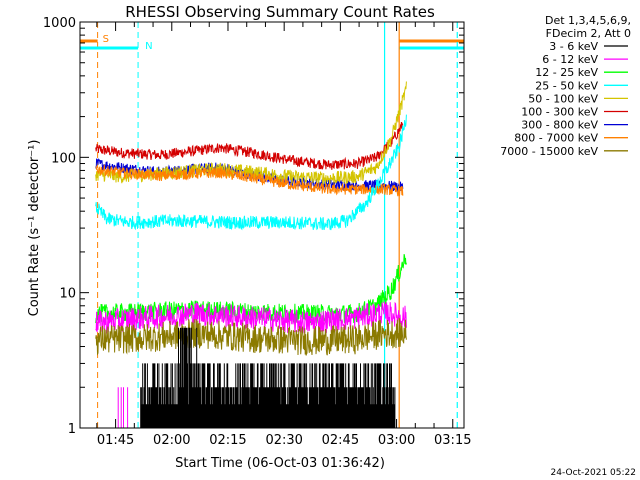 This screenshot has width=640, height=480. I want to click on x-tick-label: 01:45, so click(115, 440).